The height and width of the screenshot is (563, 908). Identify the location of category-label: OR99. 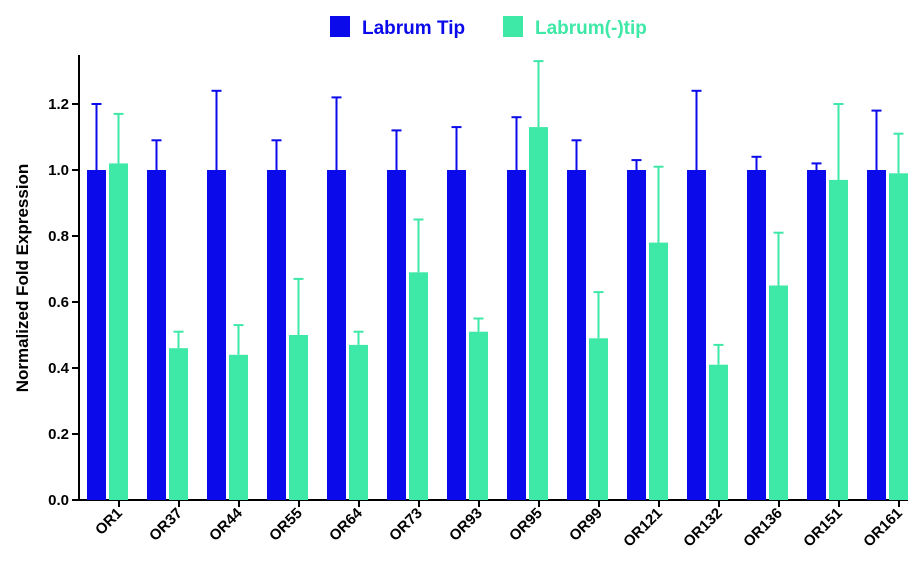
(586, 525).